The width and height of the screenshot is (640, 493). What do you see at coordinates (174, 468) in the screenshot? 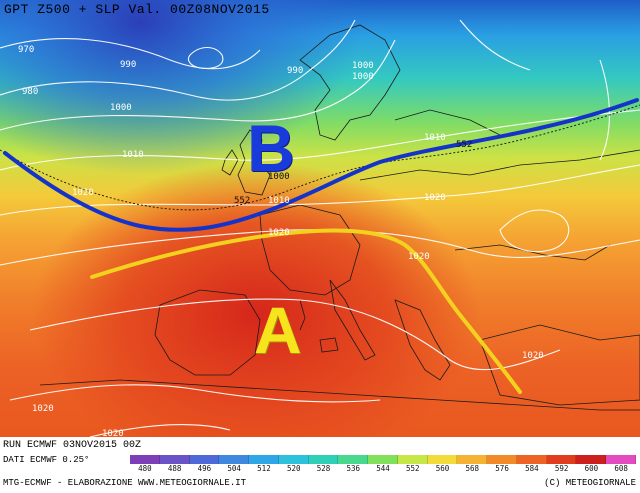
I see `legend-level-label: 488` at bounding box center [174, 468].